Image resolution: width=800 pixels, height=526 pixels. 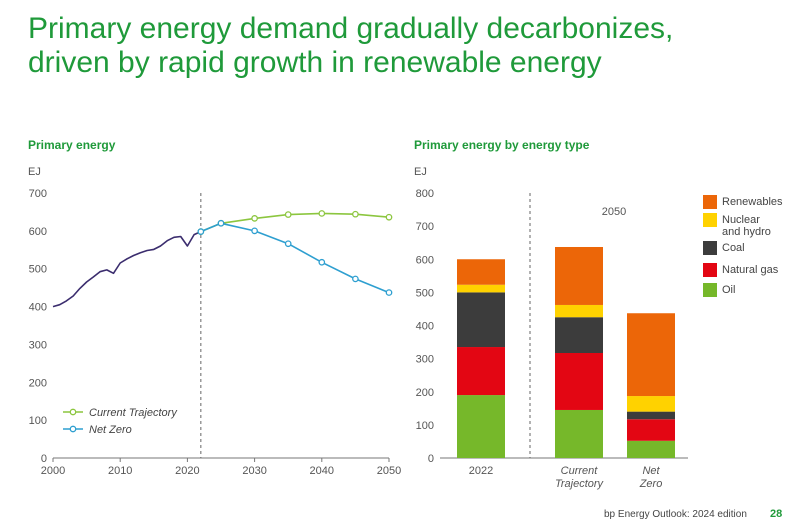 What do you see at coordinates (254, 471) in the screenshot?
I see `left-x-tick-label: 2030` at bounding box center [254, 471].